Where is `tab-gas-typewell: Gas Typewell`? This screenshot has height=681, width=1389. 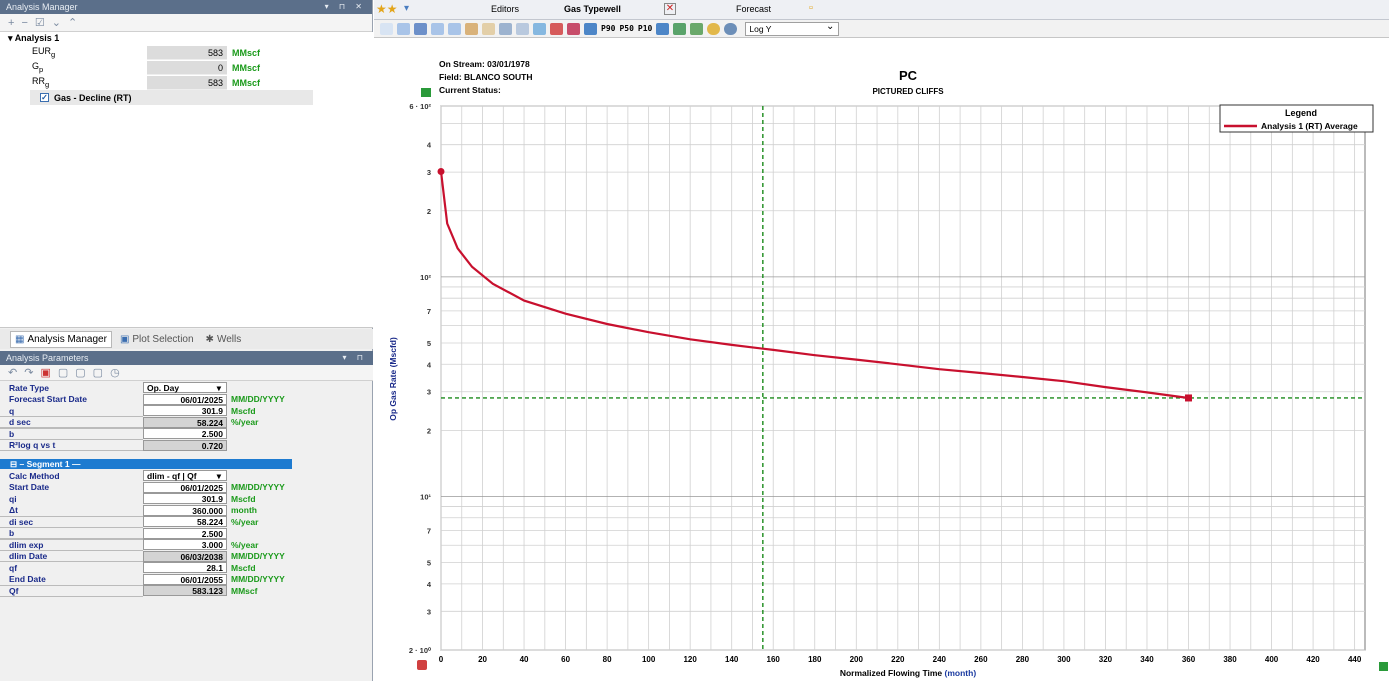
tab-gas-typewell: Gas Typewell is located at coordinates (592, 9).